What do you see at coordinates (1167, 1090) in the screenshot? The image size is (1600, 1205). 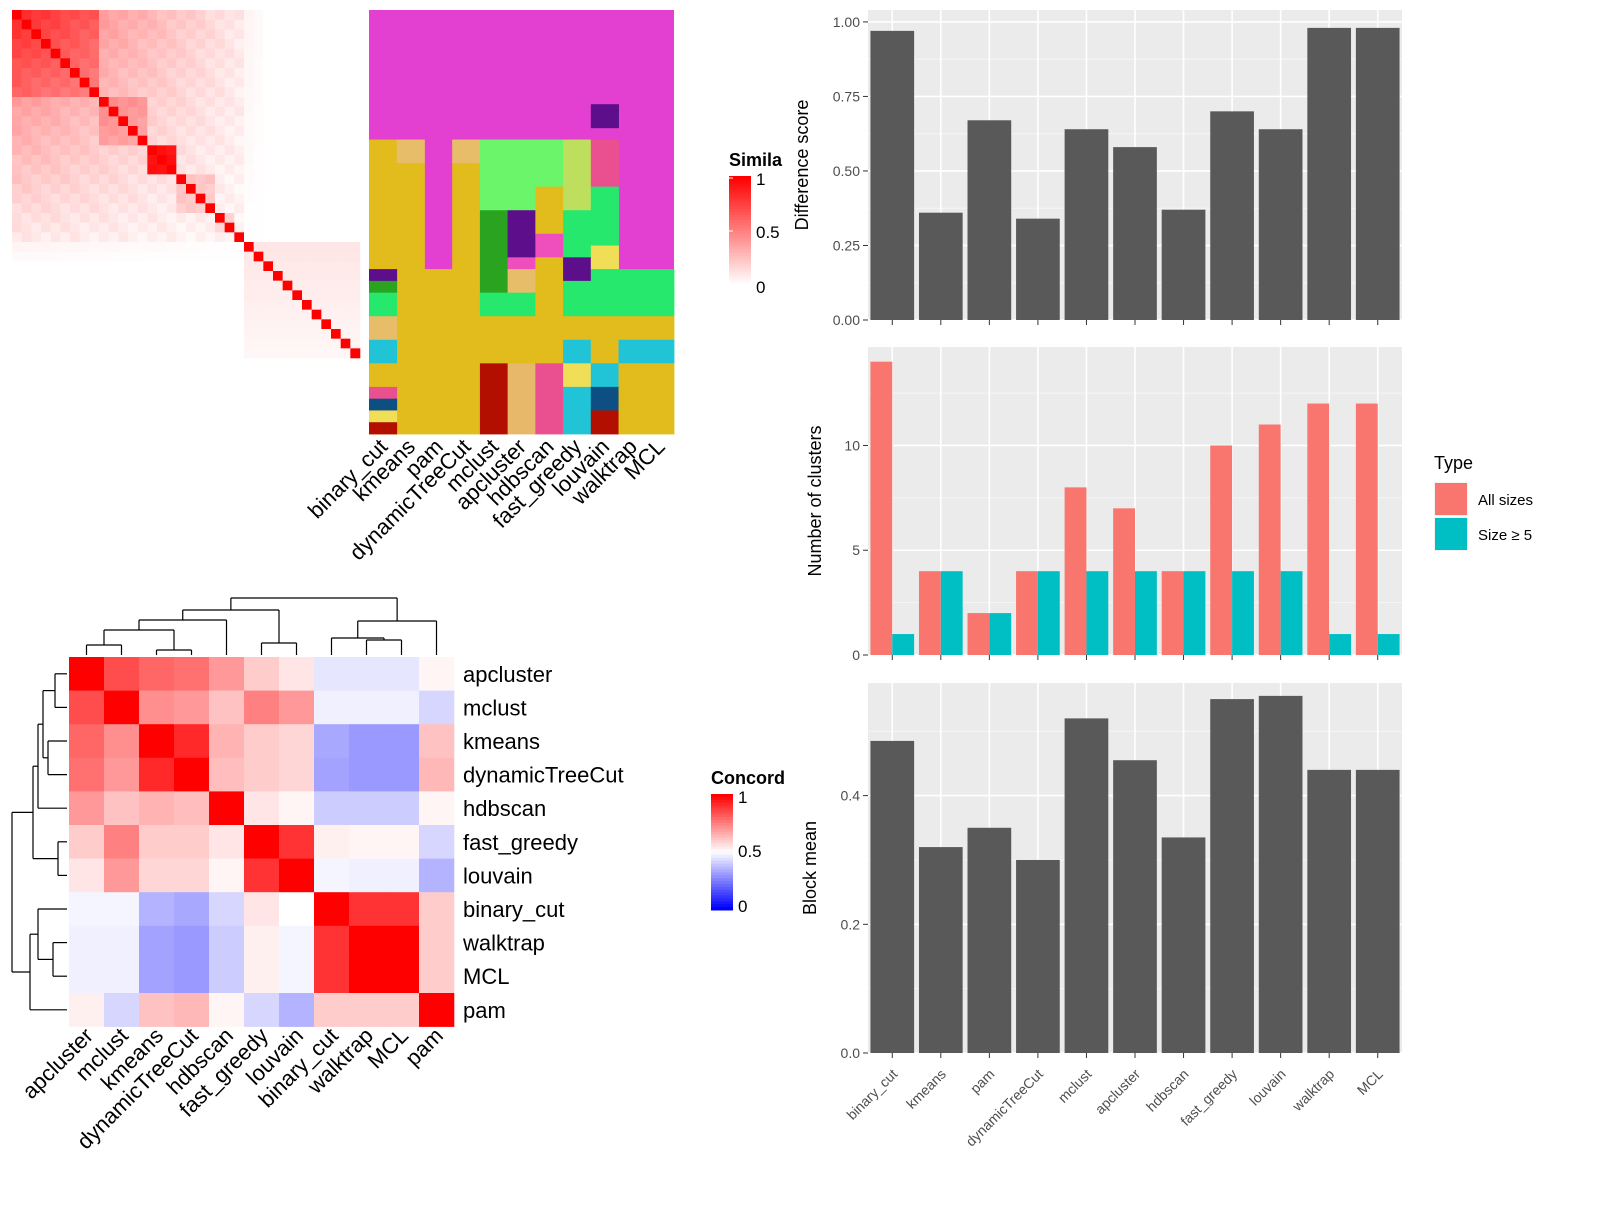 I see `x-tick-label: hdbscan` at bounding box center [1167, 1090].